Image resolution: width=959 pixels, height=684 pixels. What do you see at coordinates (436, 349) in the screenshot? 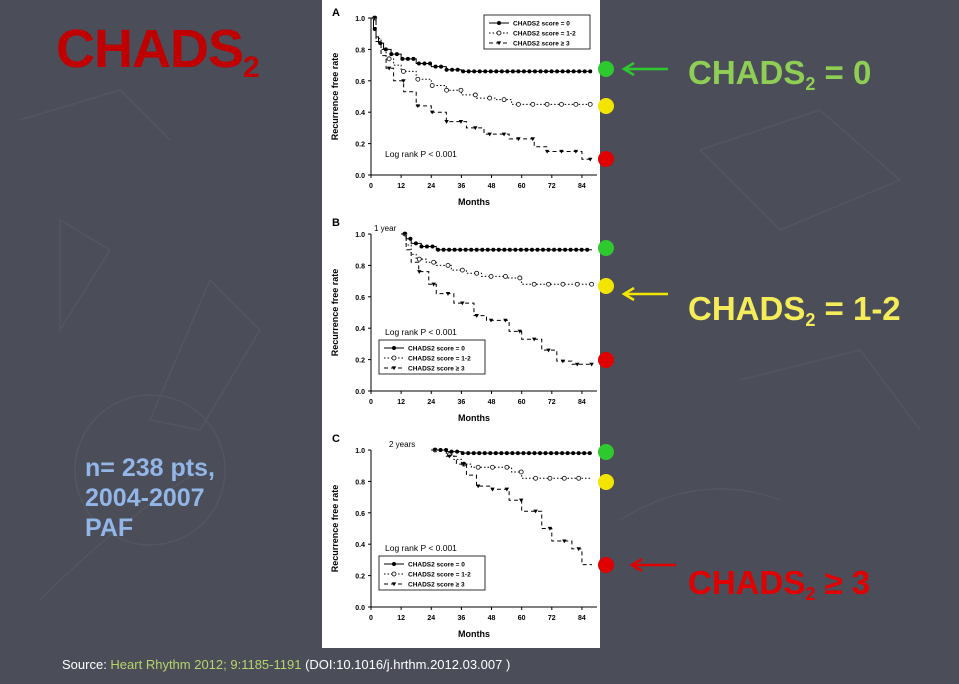
I see `legend-entry: CHADS2 score = 0` at bounding box center [436, 349].